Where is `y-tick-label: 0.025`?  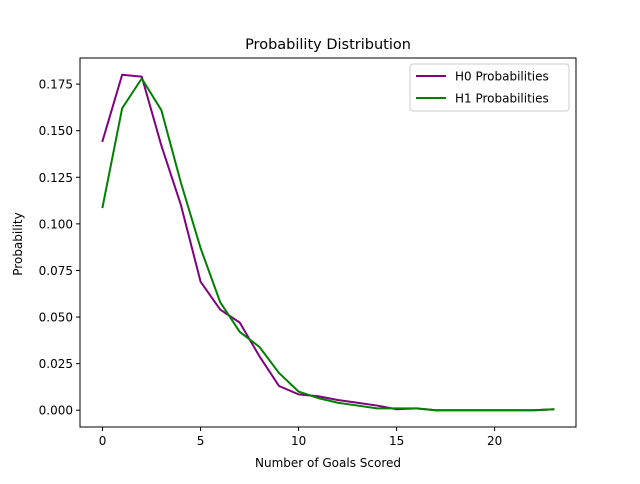
y-tick-label: 0.025 is located at coordinates (56, 364).